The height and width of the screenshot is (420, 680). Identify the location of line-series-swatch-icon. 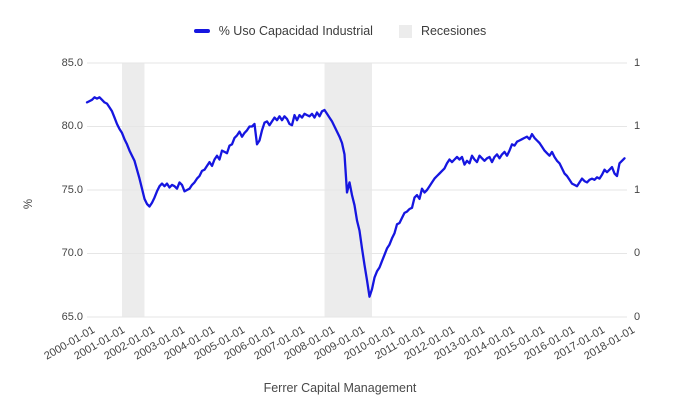
(201, 31).